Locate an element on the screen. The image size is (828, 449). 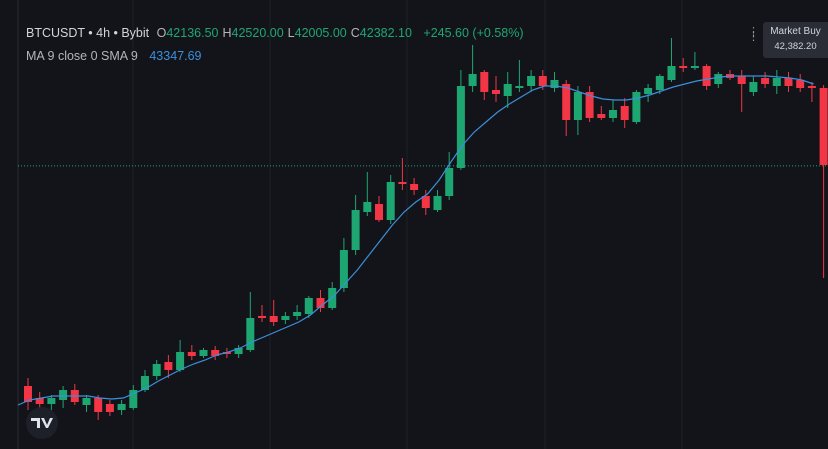
ohlc-label: O is located at coordinates (161, 33).